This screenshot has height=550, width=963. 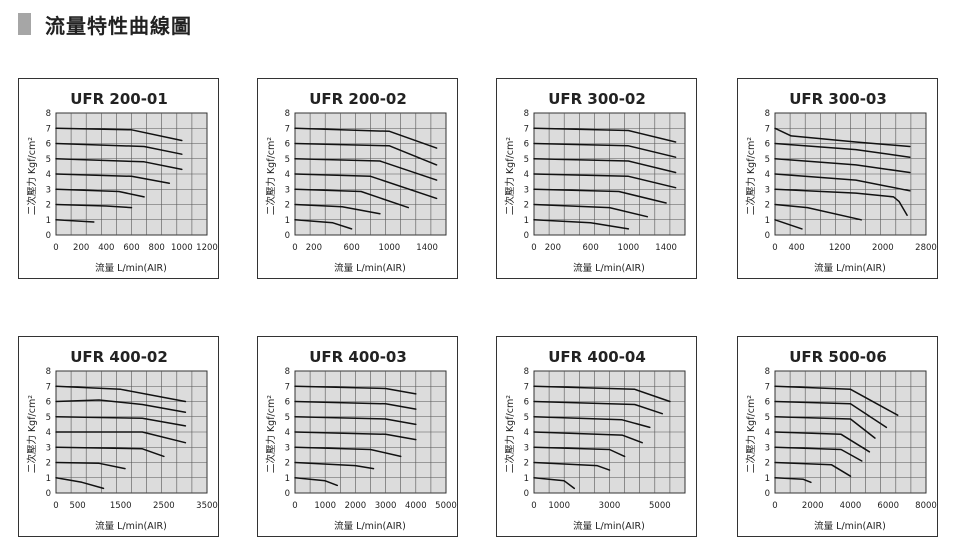 I want to click on chart-title: UFR 400-04, so click(x=597, y=357).